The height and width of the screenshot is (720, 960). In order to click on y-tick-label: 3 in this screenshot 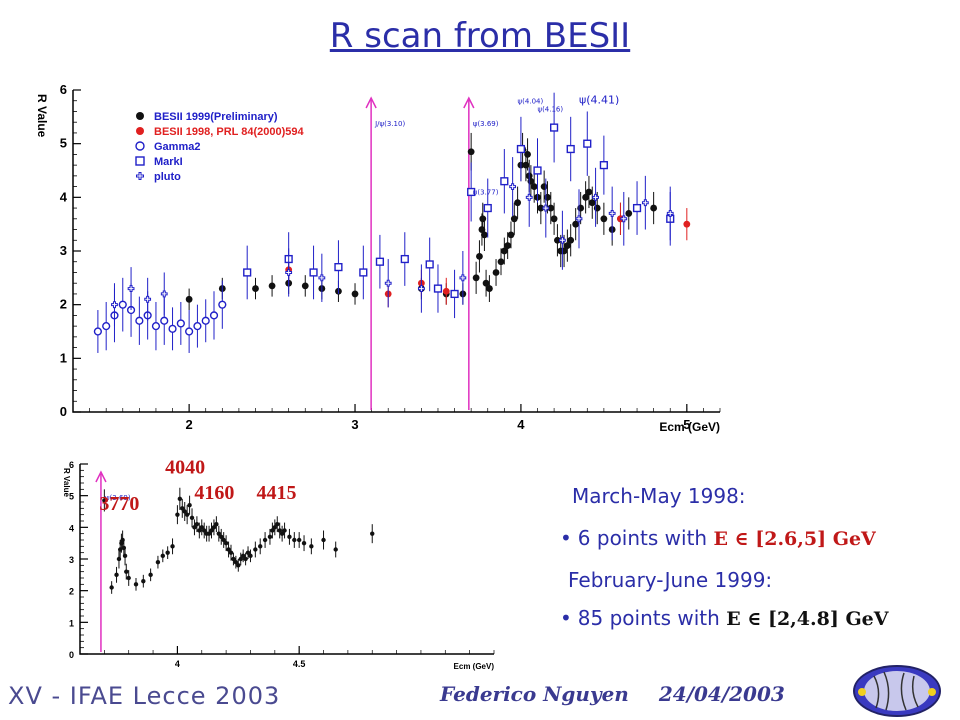, I will do `click(71, 560)`.